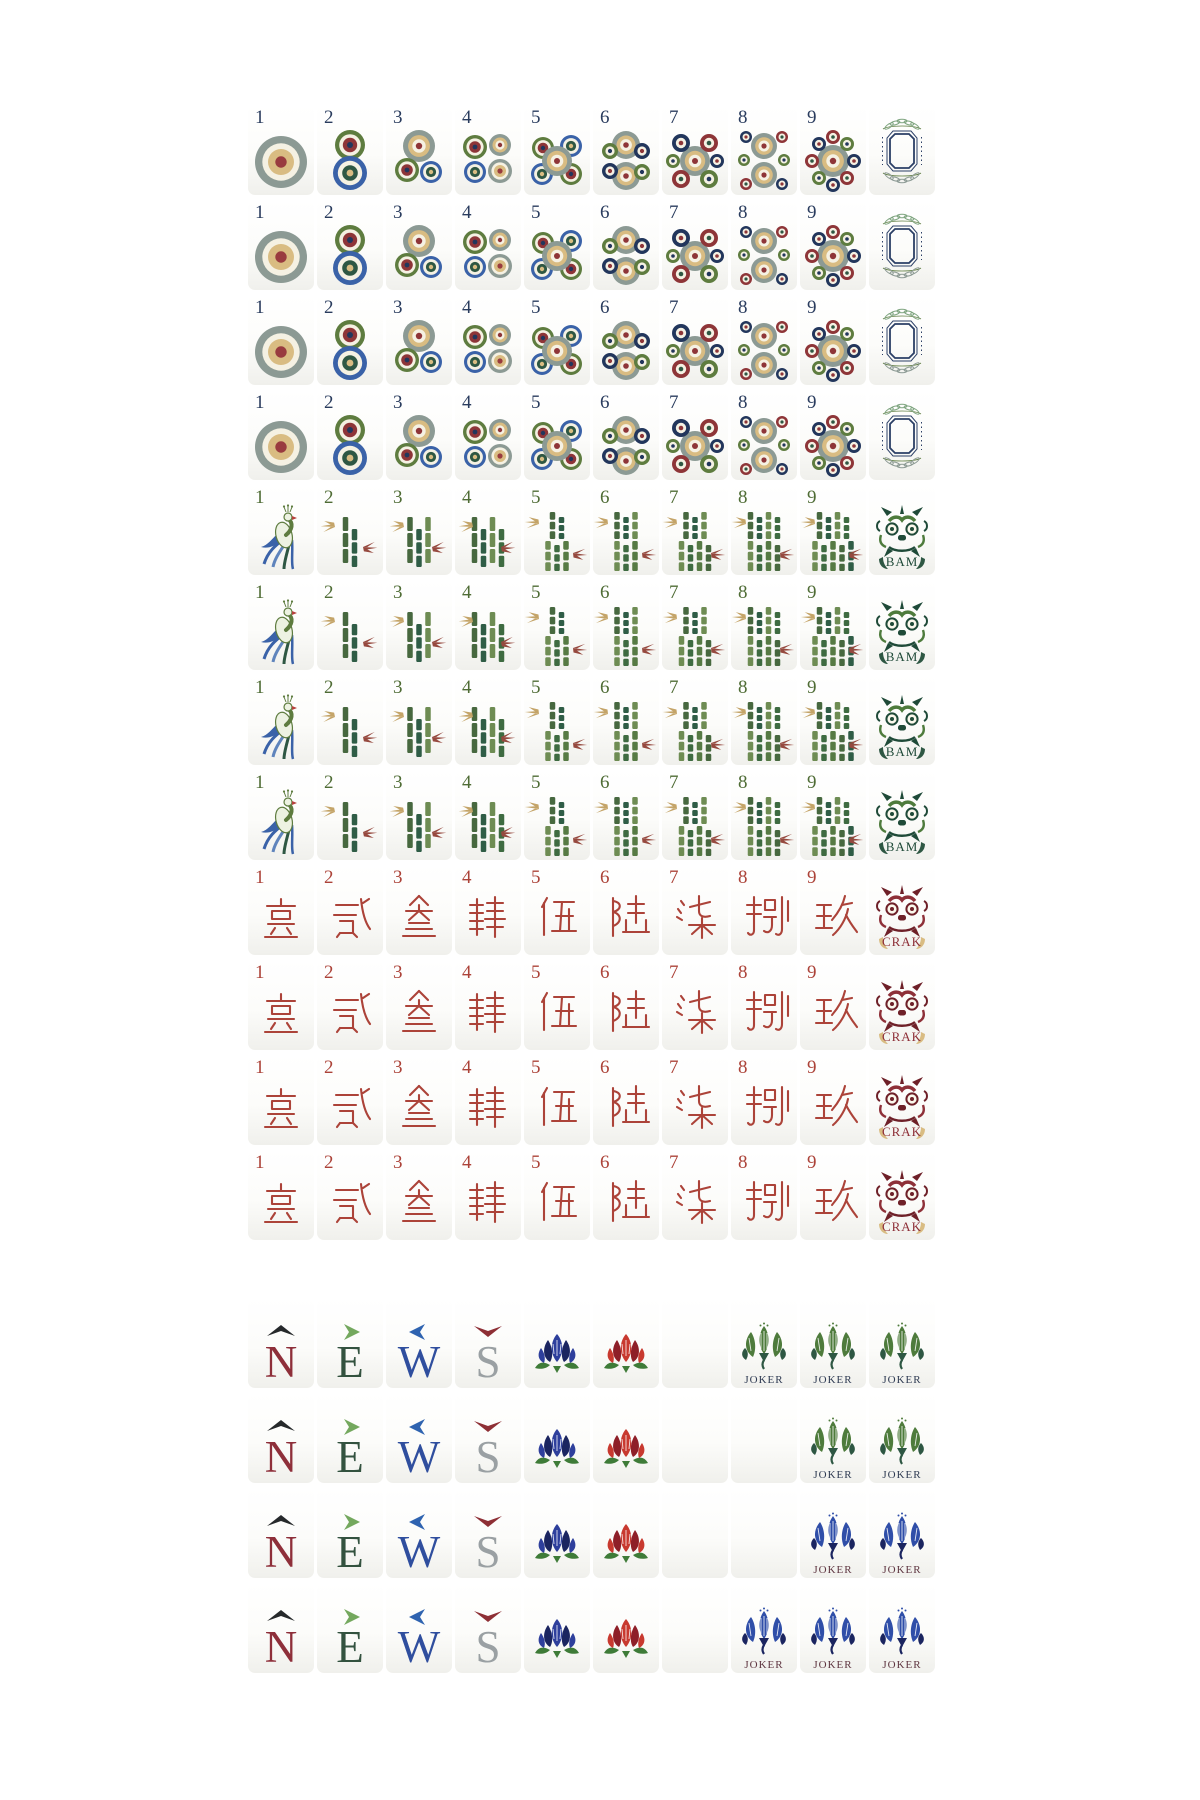  I want to click on tile-bams-1: 1, so click(281, 815).